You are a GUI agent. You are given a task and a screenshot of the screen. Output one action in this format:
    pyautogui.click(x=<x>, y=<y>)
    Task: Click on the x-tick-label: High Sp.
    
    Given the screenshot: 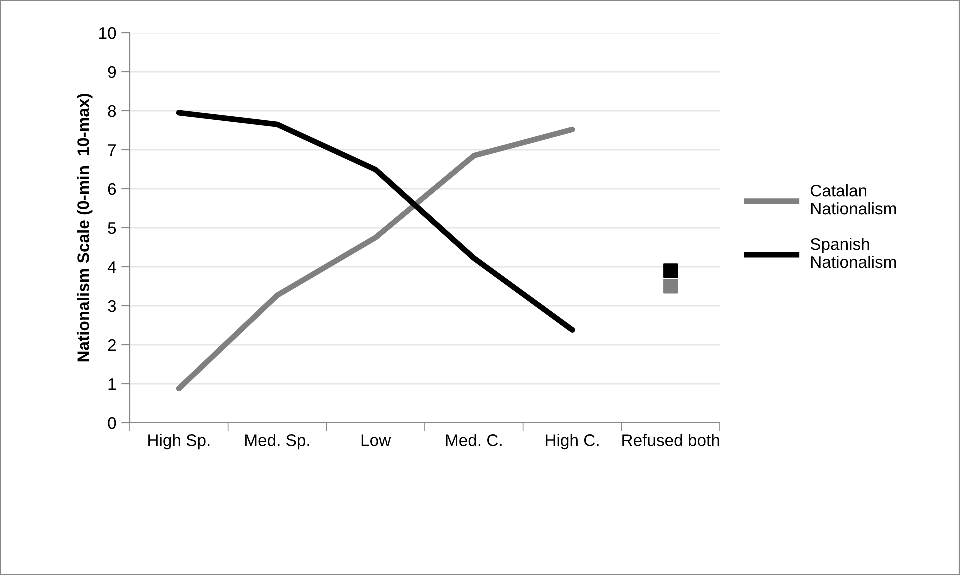 What is the action you would take?
    pyautogui.click(x=179, y=442)
    